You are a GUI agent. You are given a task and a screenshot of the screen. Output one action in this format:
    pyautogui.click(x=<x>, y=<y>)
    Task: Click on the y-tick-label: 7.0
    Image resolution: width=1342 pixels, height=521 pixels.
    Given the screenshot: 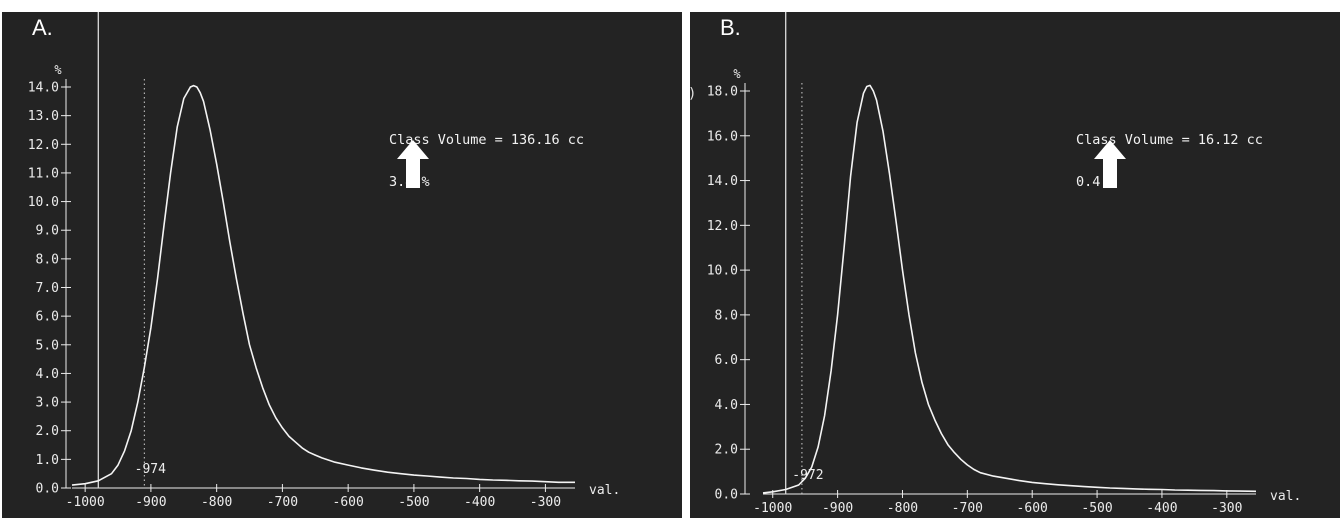 What is the action you would take?
    pyautogui.click(x=47, y=288)
    